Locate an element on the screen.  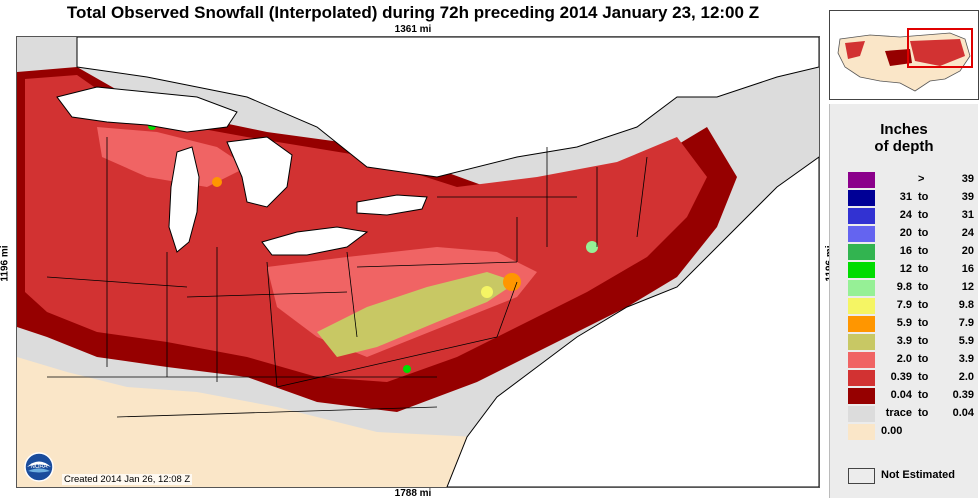
legend-not-estimated-label: Not Estimated is located at coordinates (918, 475).